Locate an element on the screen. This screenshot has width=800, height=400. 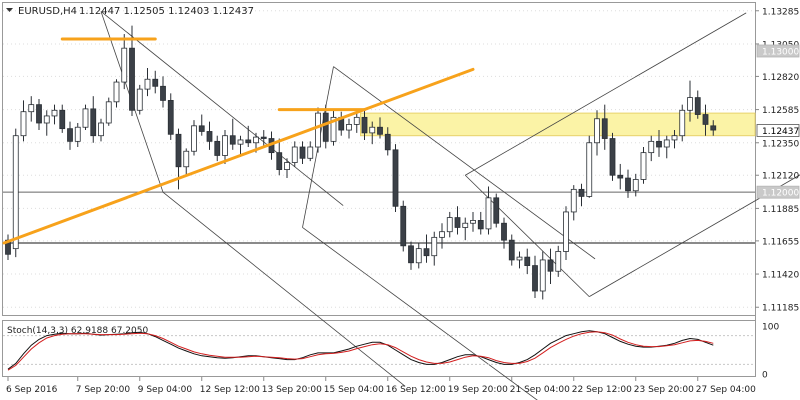
triangle-down-icon is located at coordinates (9, 10).